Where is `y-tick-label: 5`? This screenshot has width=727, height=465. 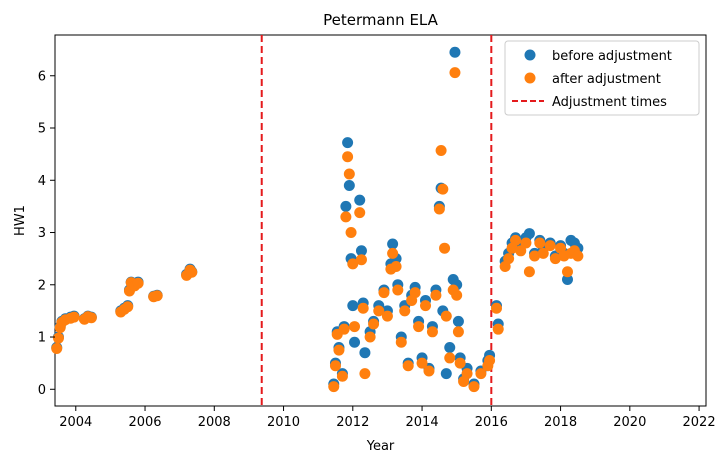 y-tick-label: 5 is located at coordinates (42, 129).